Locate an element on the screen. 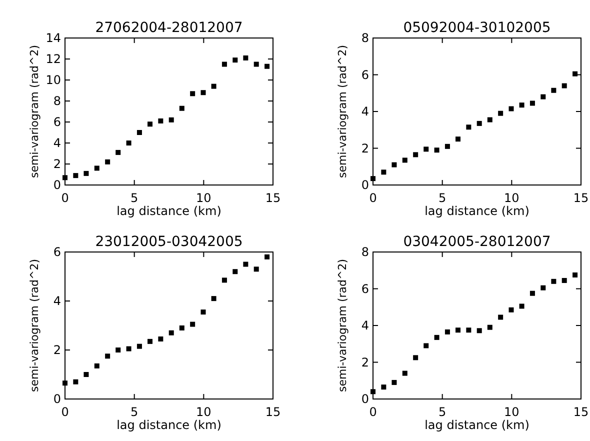 The height and width of the screenshot is (441, 590). chart-title: 27062004-28012007 is located at coordinates (169, 28).